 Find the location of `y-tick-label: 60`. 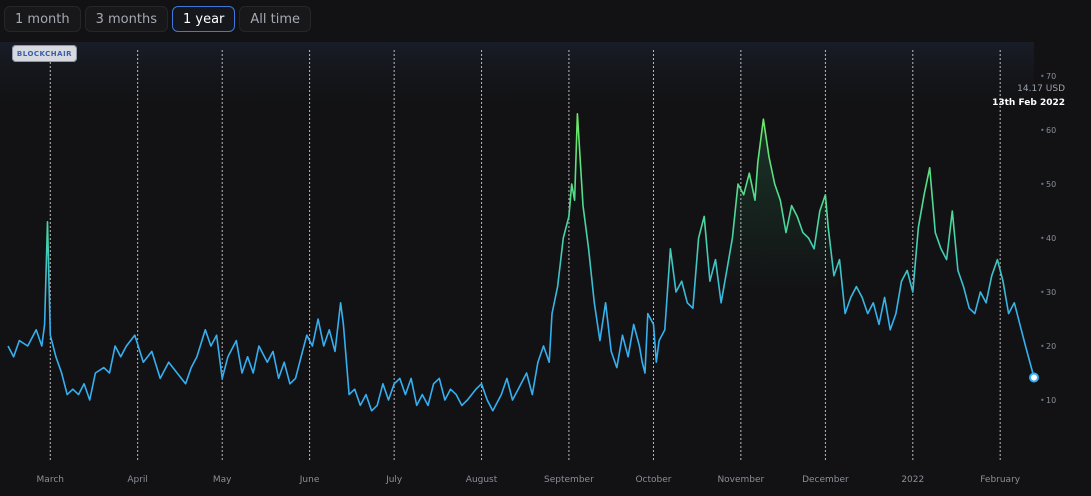

y-tick-label: 60 is located at coordinates (1051, 130).